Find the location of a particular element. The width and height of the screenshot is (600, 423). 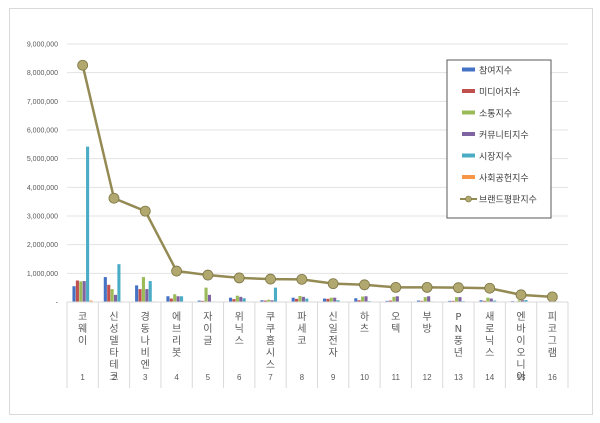

rank-label: 16 is located at coordinates (552, 377).